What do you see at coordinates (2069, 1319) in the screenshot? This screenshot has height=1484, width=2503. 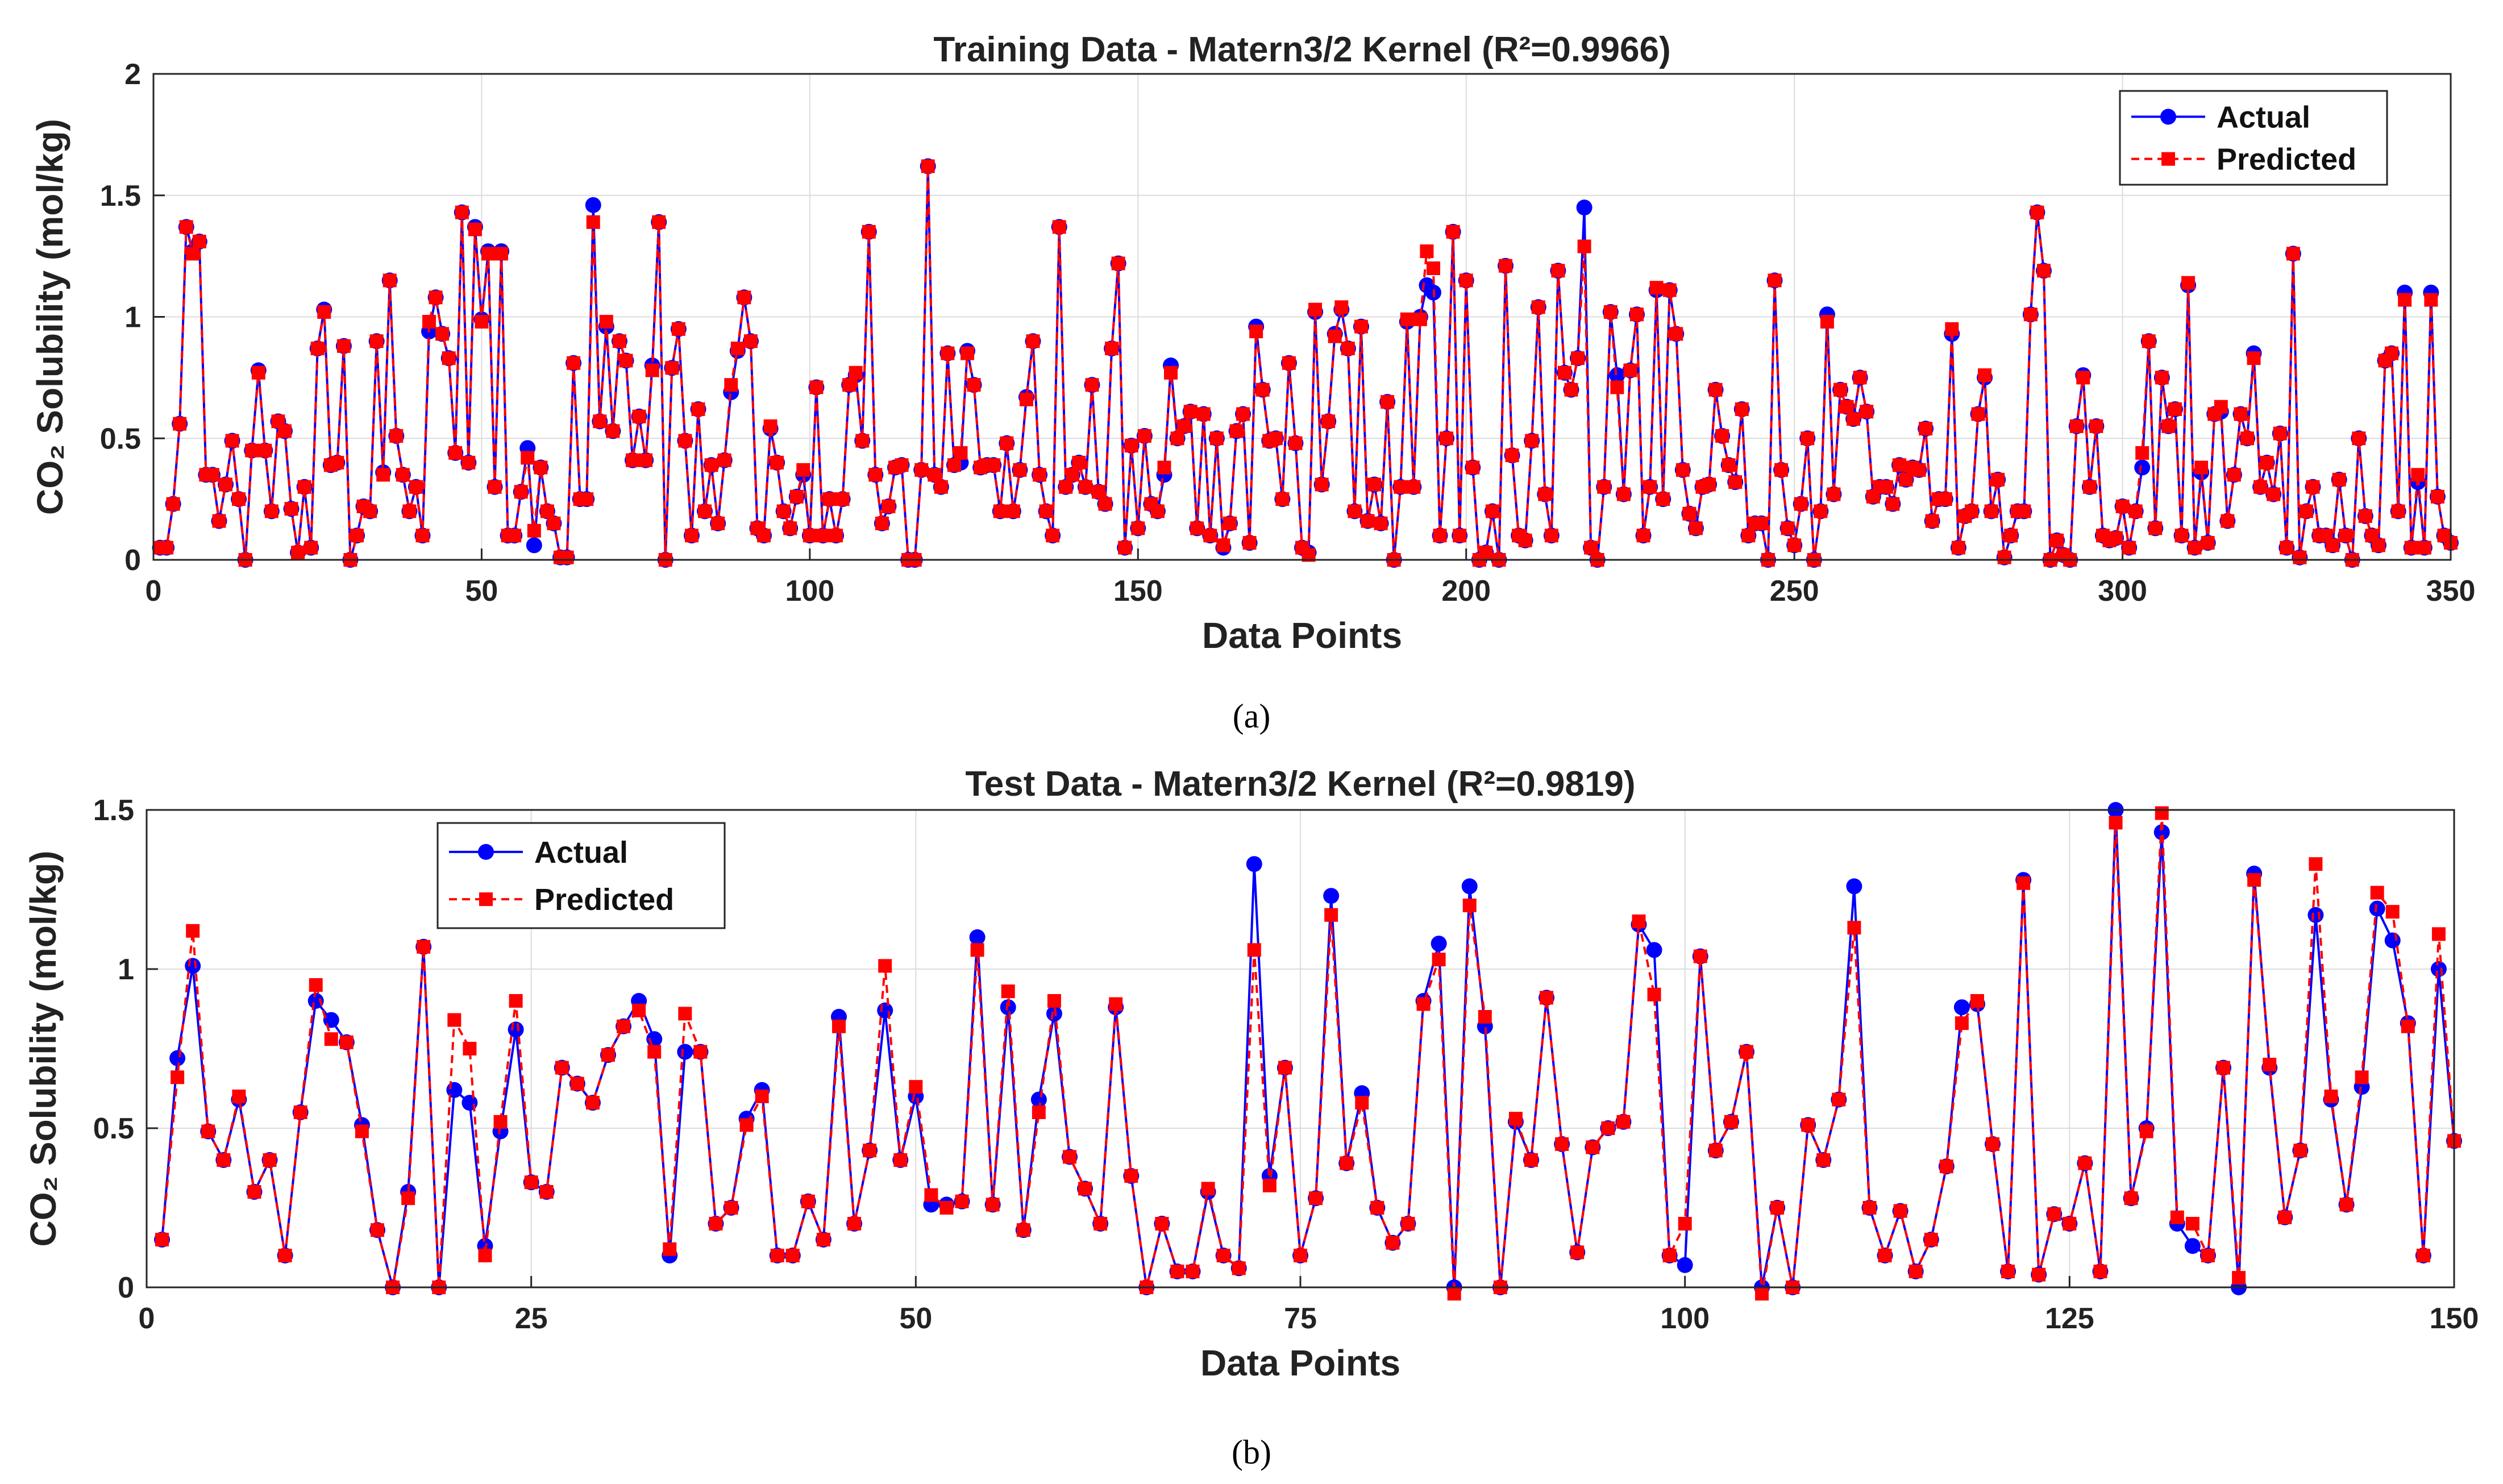 I see `x-tick-label: 125` at bounding box center [2069, 1319].